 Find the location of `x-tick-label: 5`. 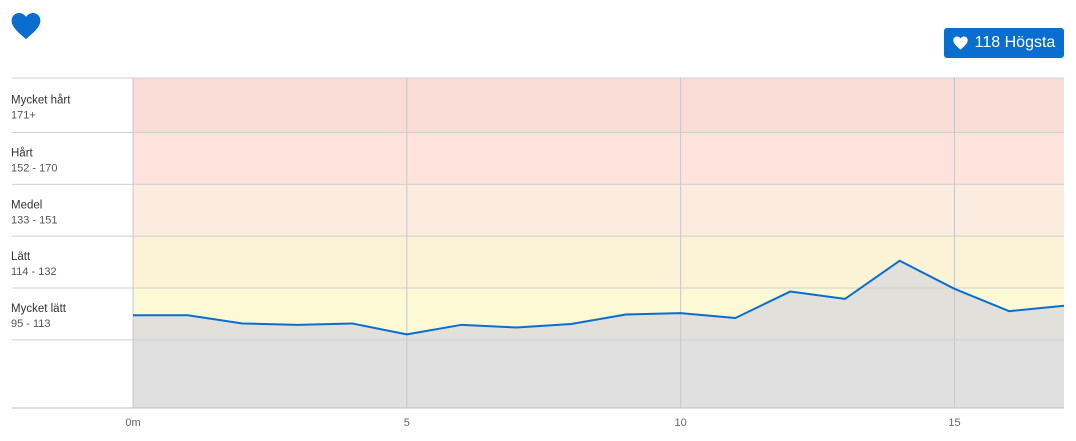

x-tick-label: 5 is located at coordinates (407, 423).